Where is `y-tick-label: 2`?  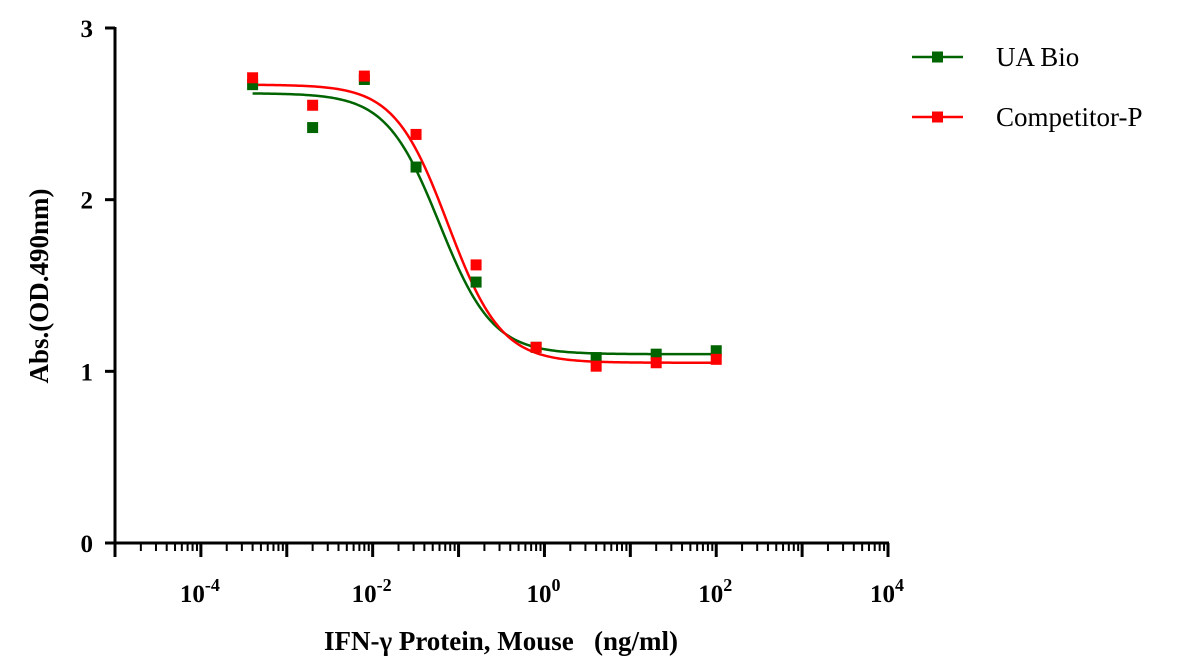 y-tick-label: 2 is located at coordinates (87, 201).